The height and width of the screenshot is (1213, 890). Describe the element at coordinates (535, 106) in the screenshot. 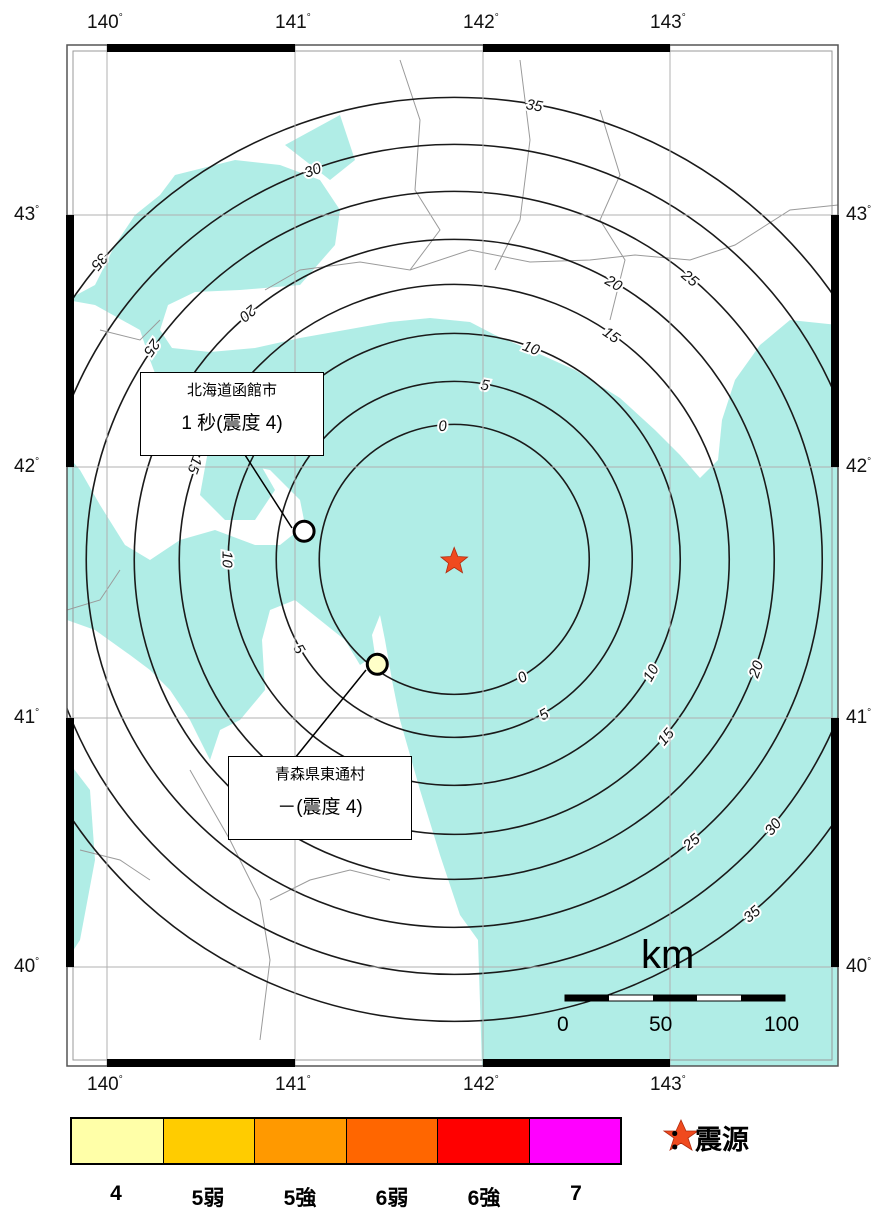

I see `contour-label-35: 35` at that location.